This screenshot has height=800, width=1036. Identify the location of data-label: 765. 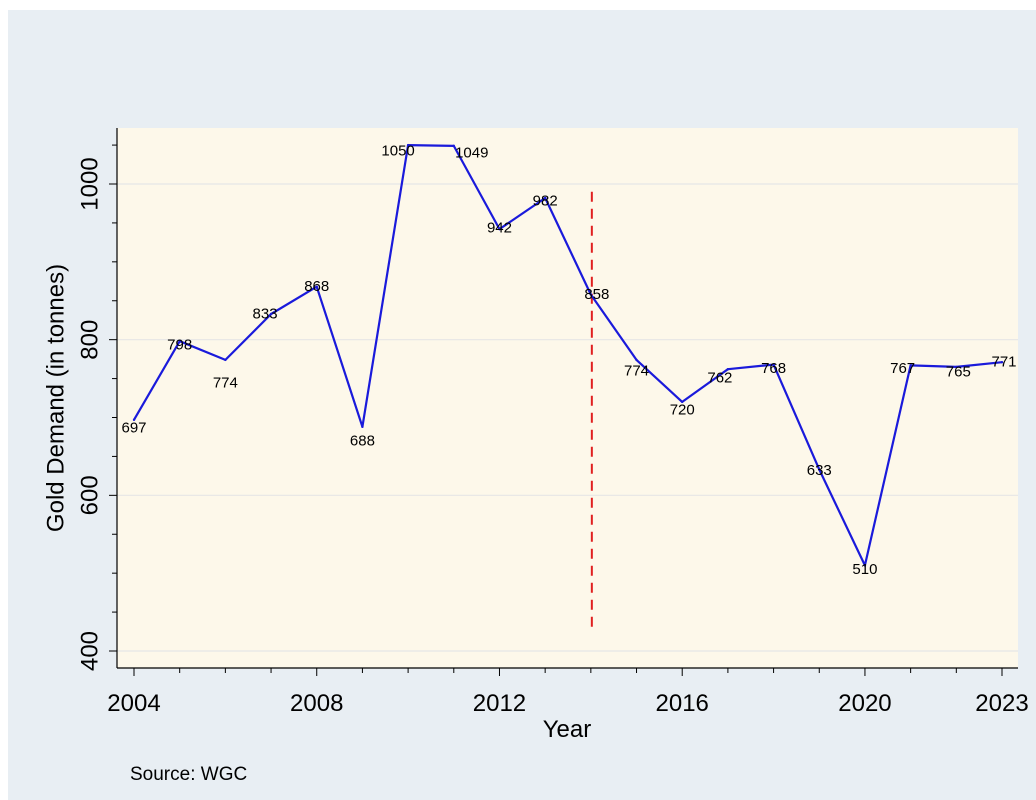
(958, 371).